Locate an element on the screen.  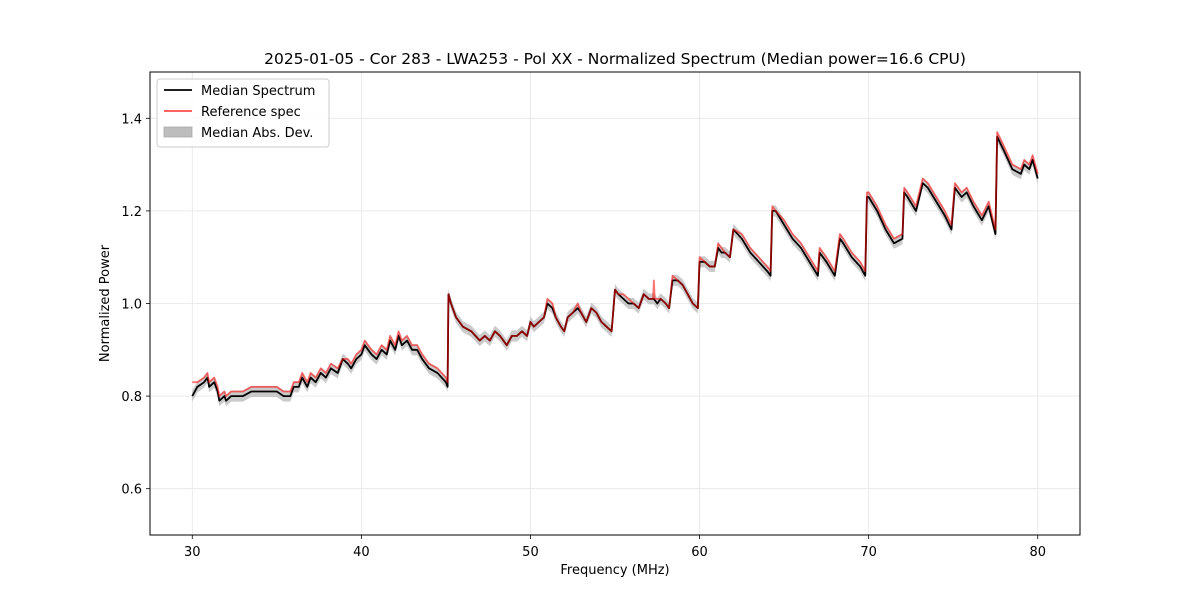
y-axis-label: Normalized Power is located at coordinates (105, 303).